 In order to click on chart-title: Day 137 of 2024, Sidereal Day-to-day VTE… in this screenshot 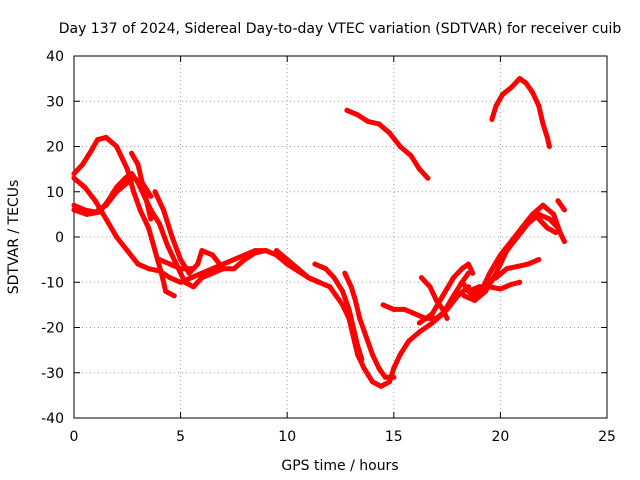, I will do `click(340, 29)`.